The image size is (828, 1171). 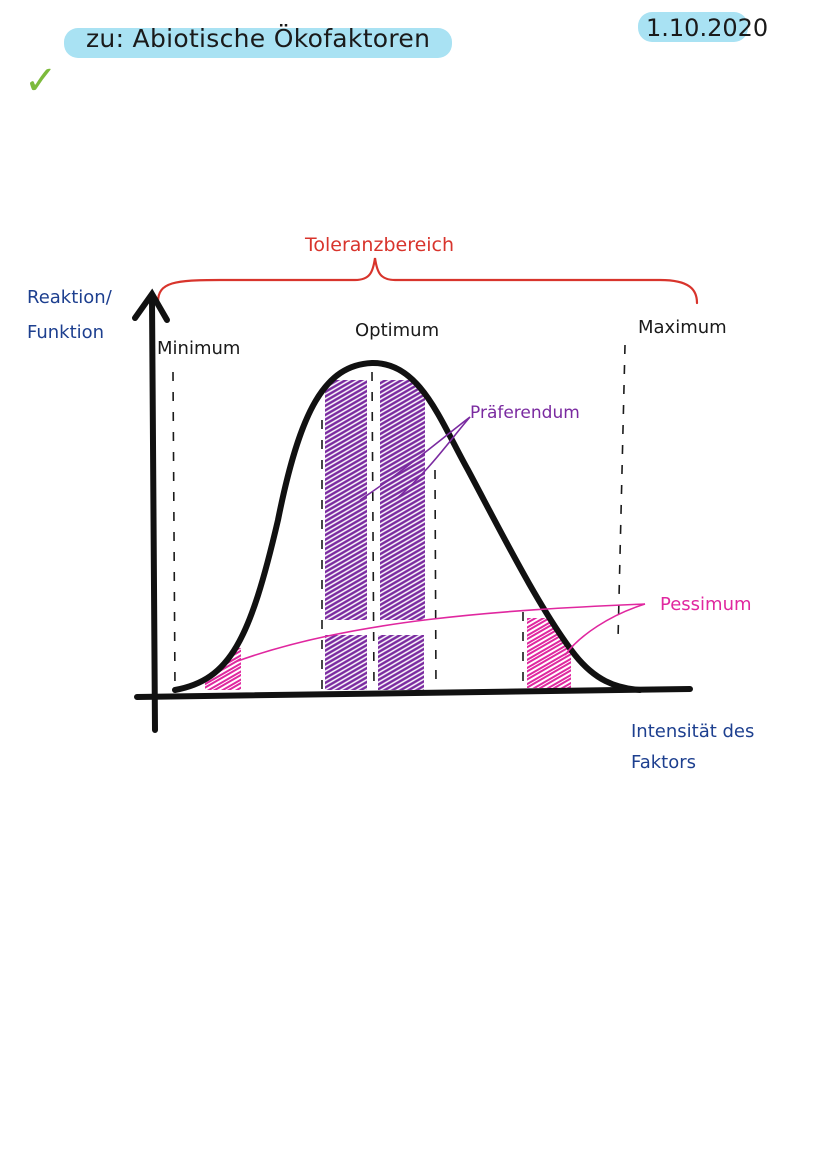 I want to click on shading-group, so click(x=388, y=535).